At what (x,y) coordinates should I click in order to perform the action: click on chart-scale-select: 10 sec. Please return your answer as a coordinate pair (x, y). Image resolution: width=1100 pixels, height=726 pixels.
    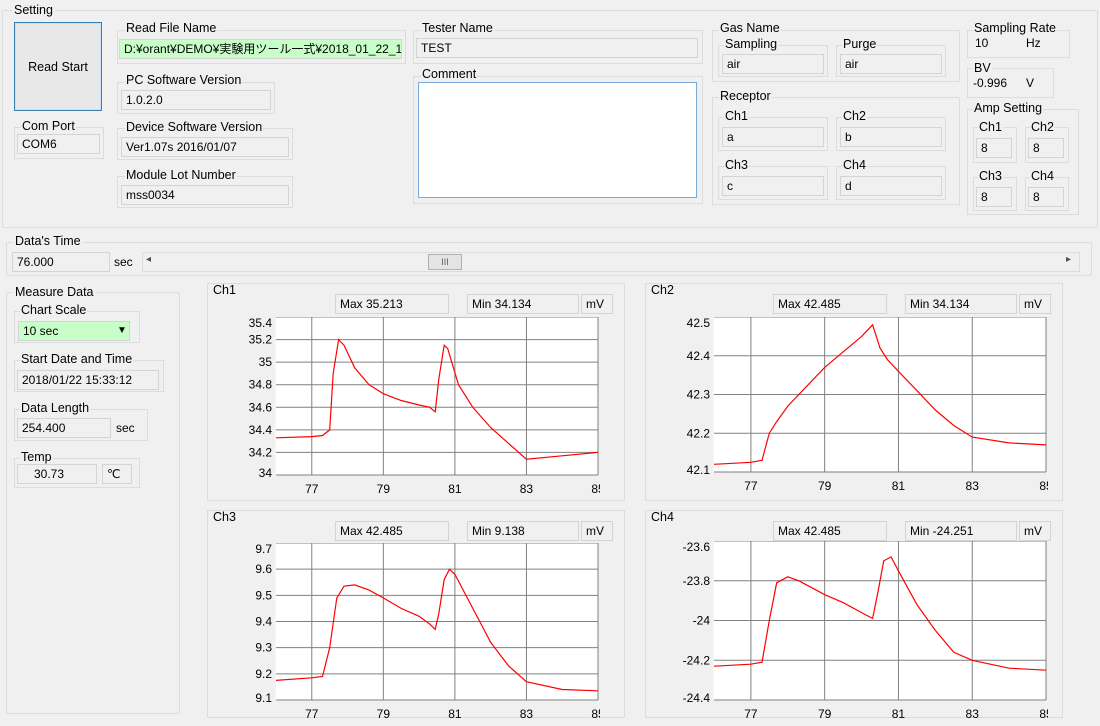
    Looking at the image, I should click on (74, 331).